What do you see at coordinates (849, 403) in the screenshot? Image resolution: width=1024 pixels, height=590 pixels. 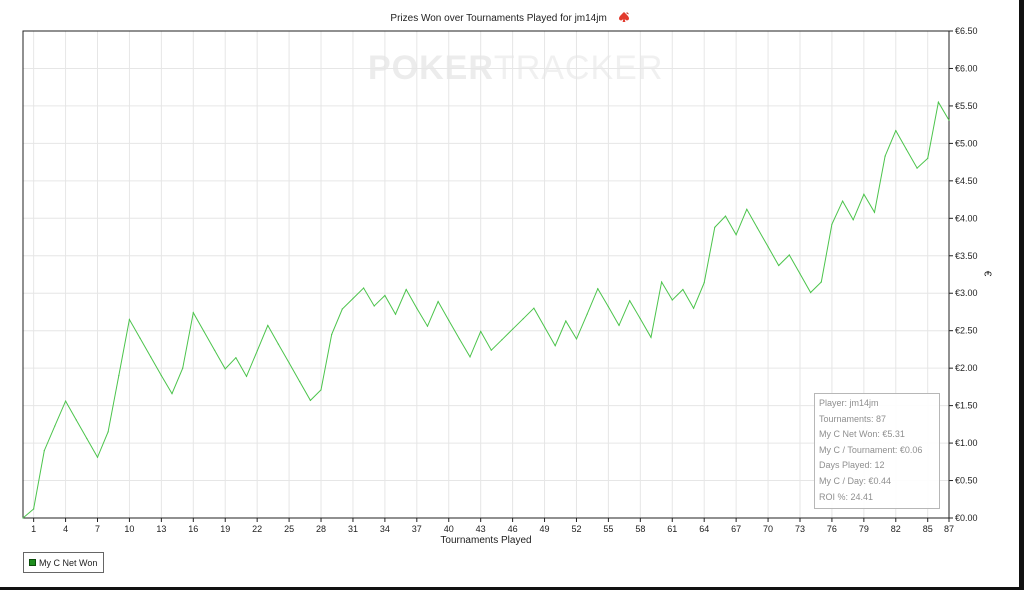 I see `stat-player: Player: jm14jm` at bounding box center [849, 403].